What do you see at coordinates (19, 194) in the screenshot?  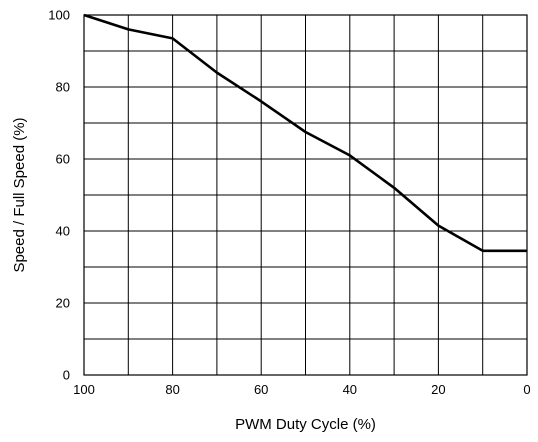 I see `y-axis-label: Speed / Full Speed (%)` at bounding box center [19, 194].